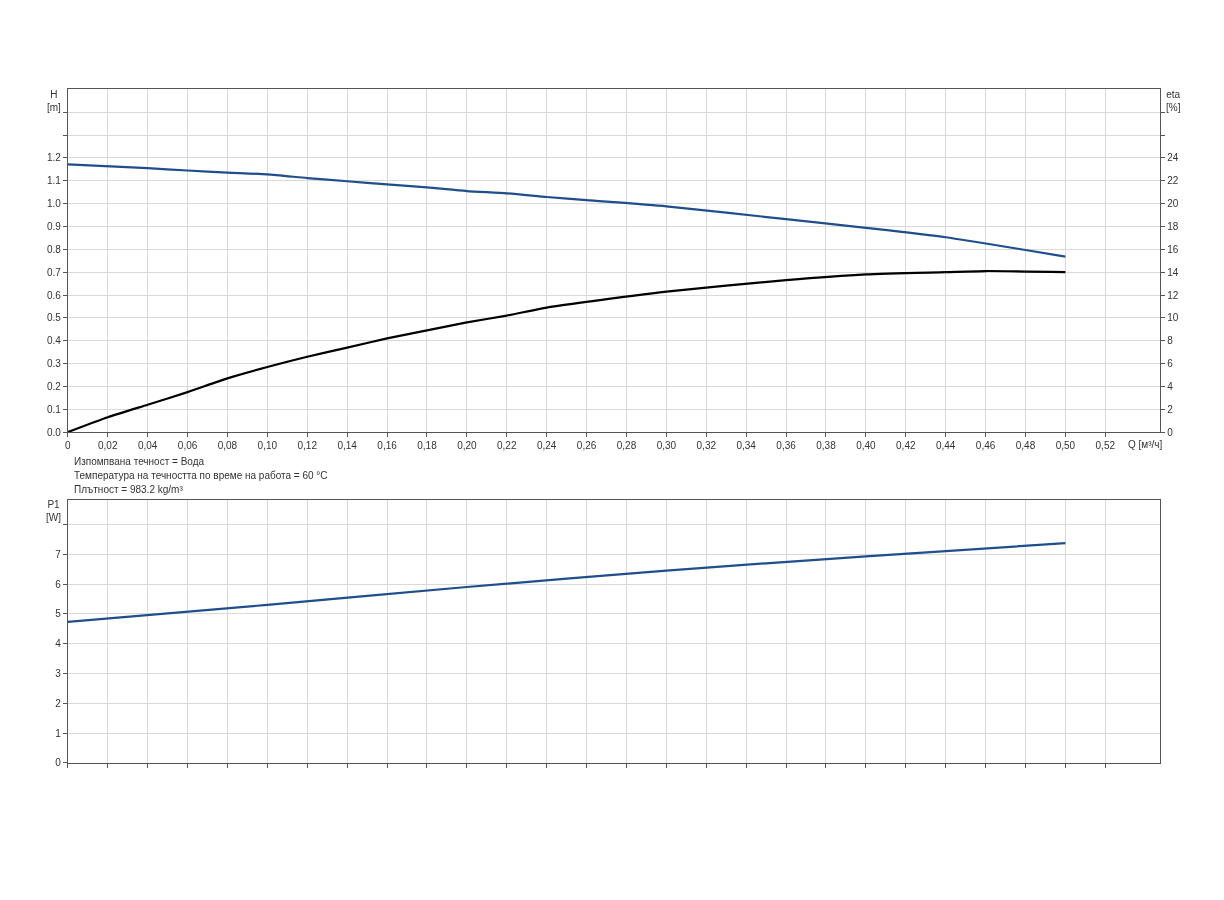 This screenshot has height=900, width=1224. What do you see at coordinates (108, 446) in the screenshot?
I see `x-tick-label: 0,02` at bounding box center [108, 446].